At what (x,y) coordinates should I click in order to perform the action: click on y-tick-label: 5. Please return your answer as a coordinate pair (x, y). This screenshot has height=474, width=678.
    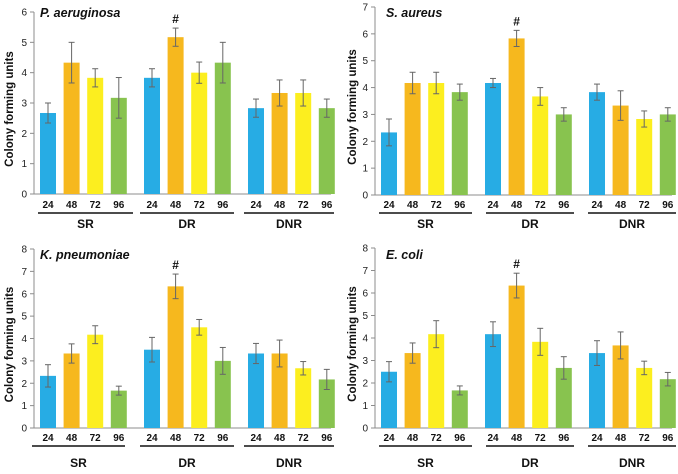
    Looking at the image, I should click on (24, 43).